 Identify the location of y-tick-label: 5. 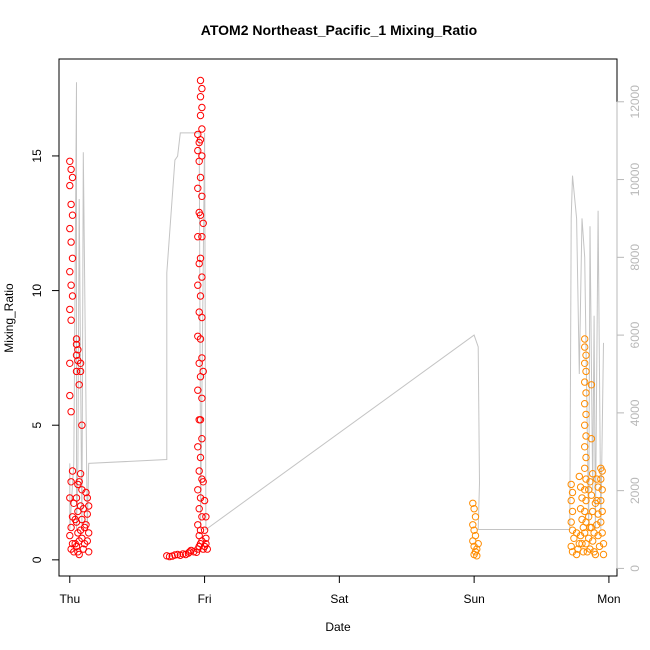
(37, 425).